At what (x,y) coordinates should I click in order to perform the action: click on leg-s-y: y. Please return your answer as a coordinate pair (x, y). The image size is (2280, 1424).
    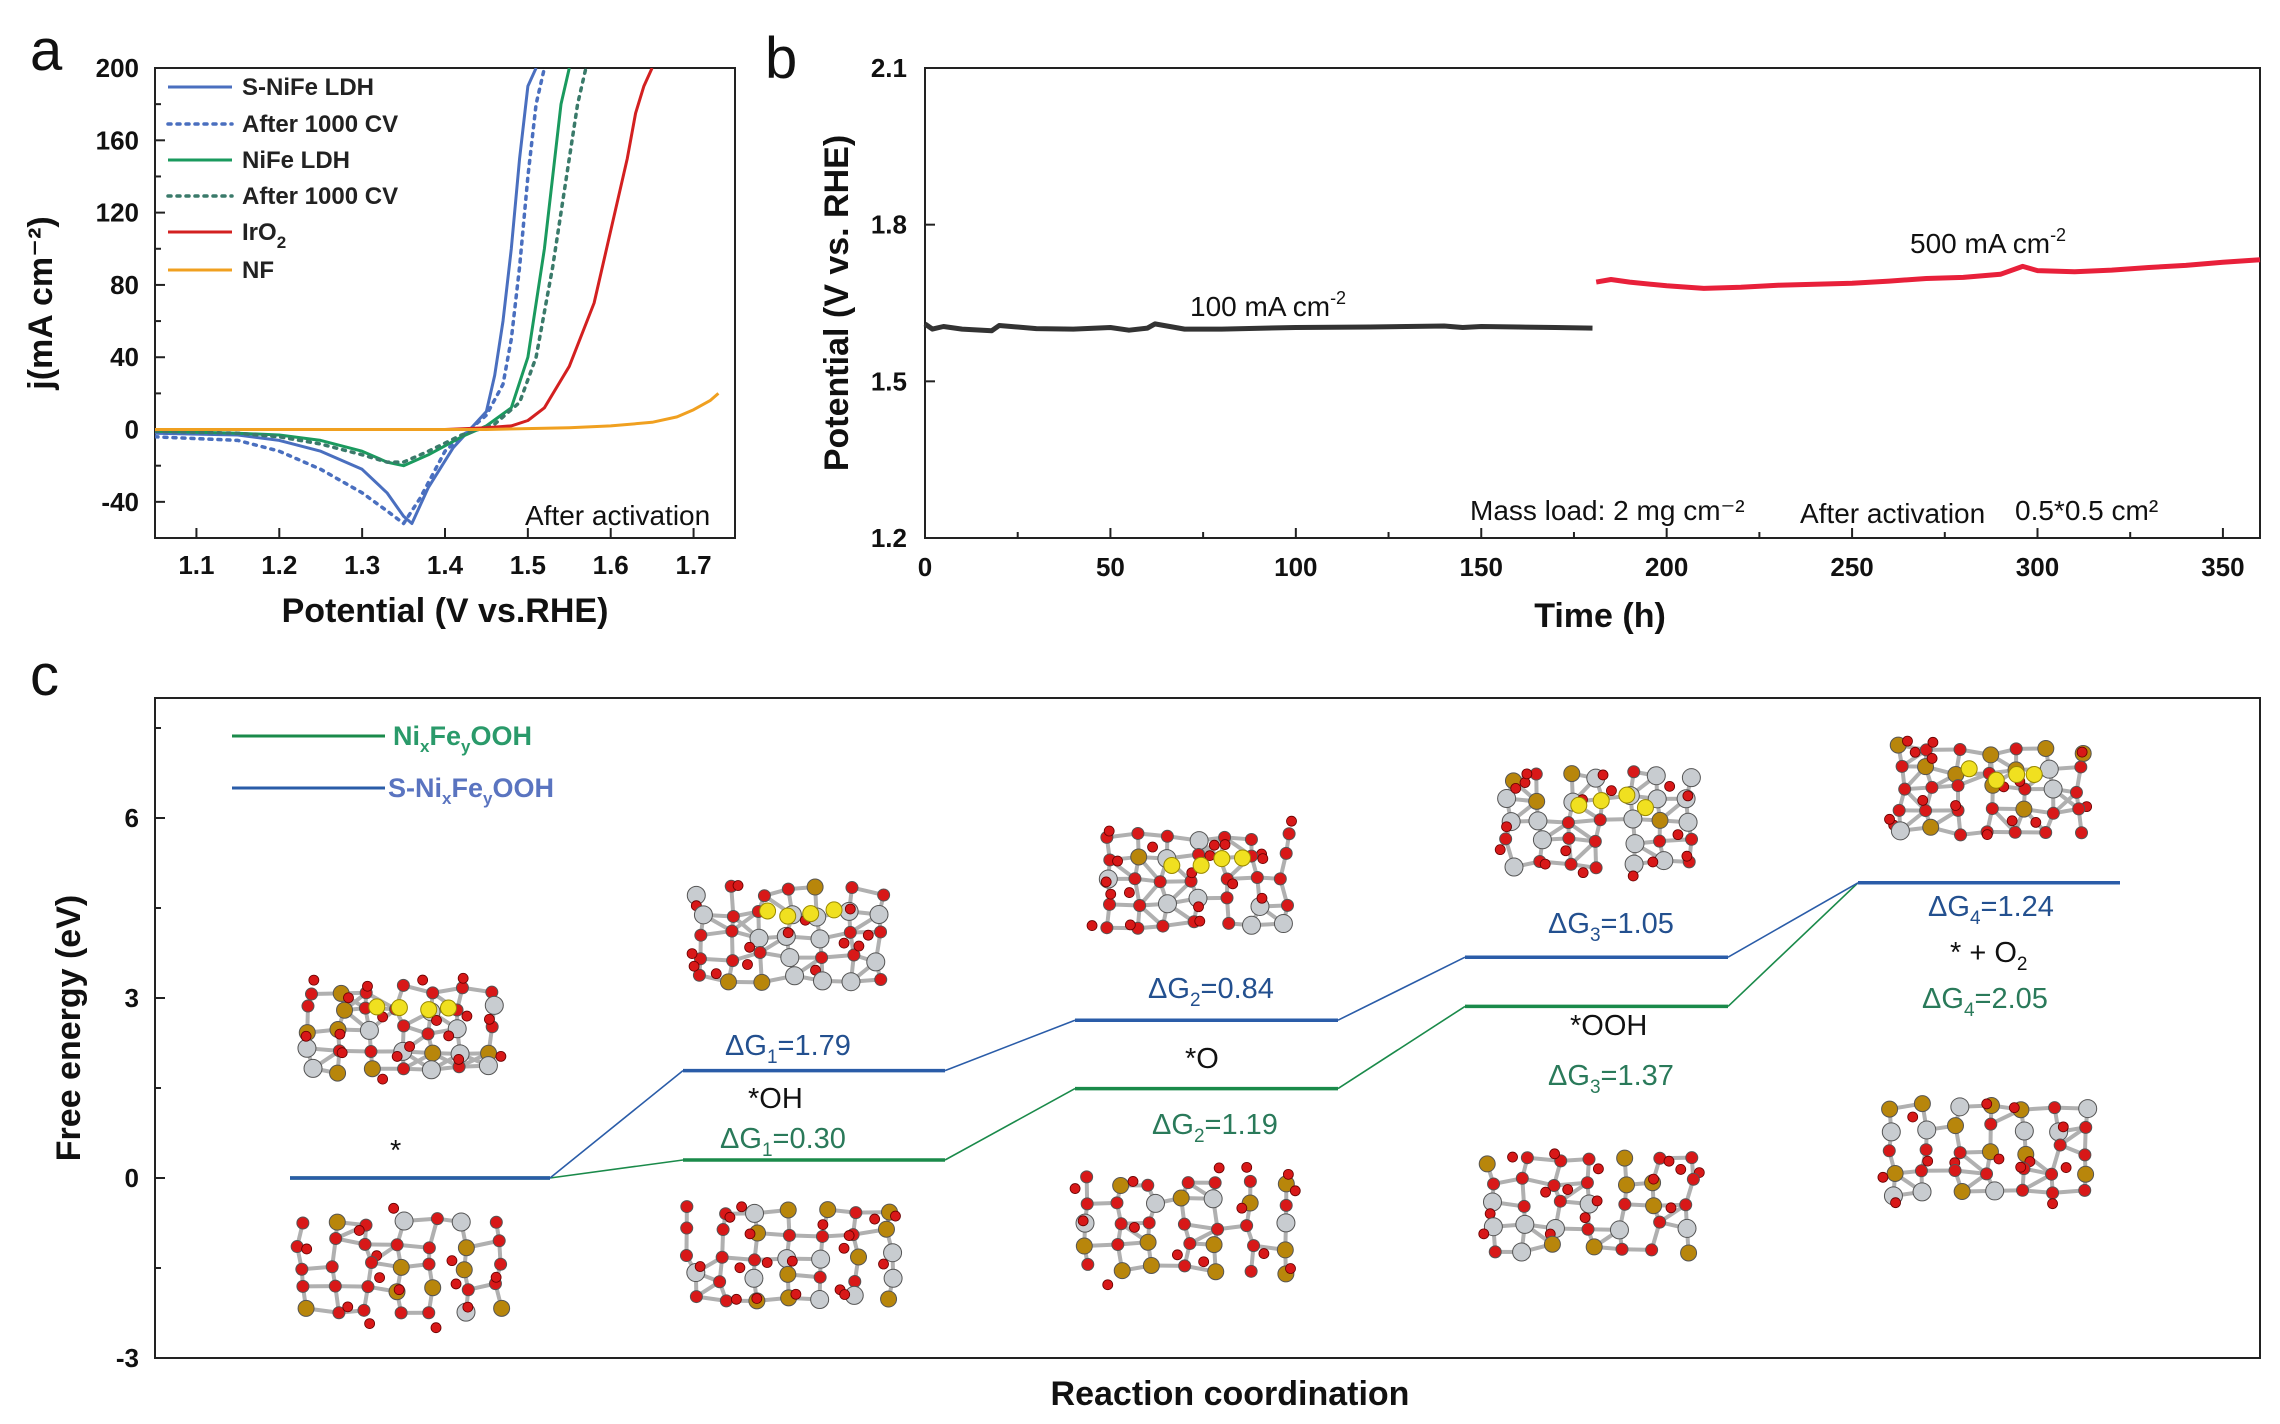
    Looking at the image, I should click on (488, 798).